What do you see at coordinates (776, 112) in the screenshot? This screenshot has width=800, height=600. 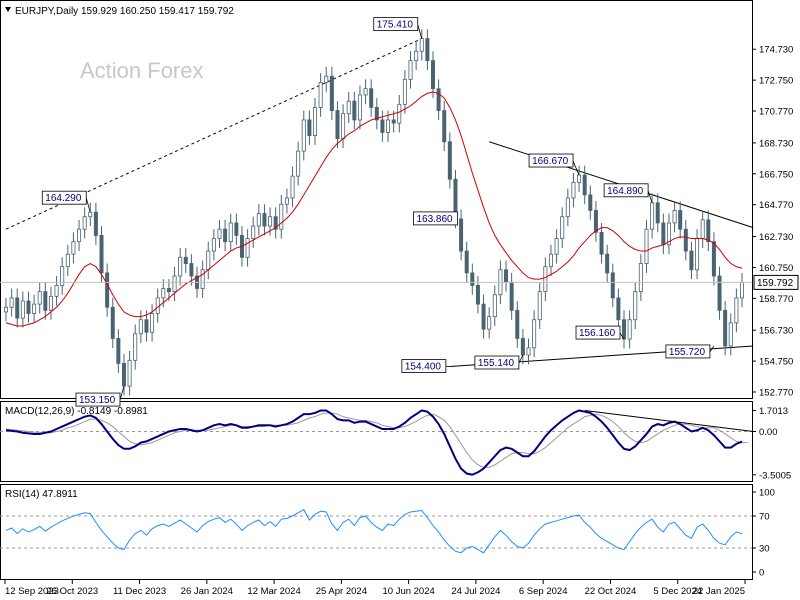 I see `price-y-tick-label: 170.770` at bounding box center [776, 112].